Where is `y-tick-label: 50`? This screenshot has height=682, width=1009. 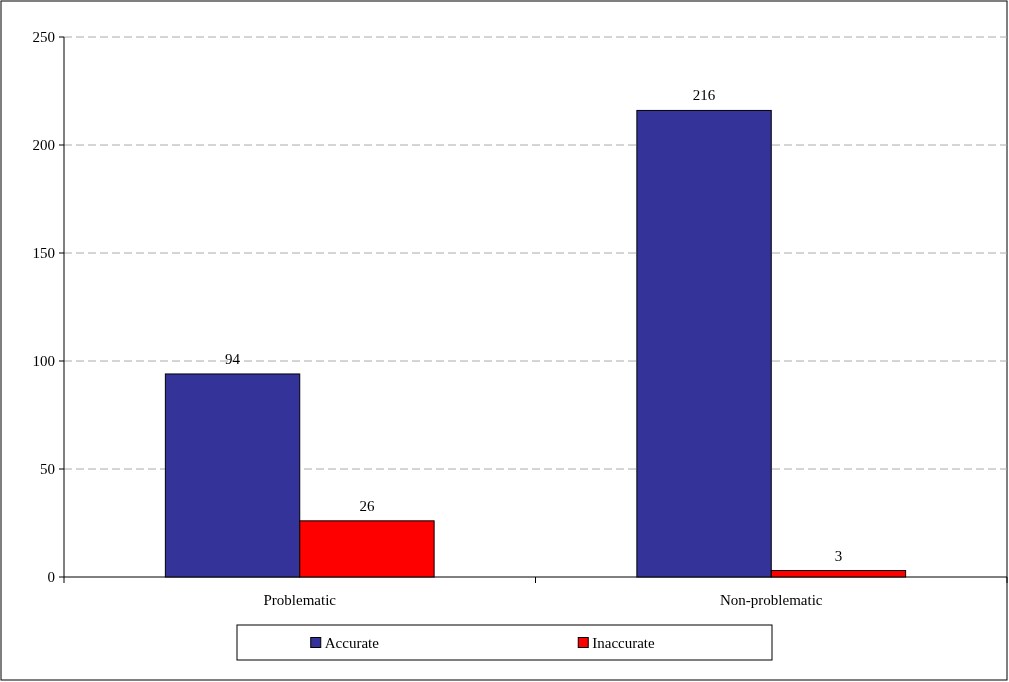 y-tick-label: 50 is located at coordinates (47, 469).